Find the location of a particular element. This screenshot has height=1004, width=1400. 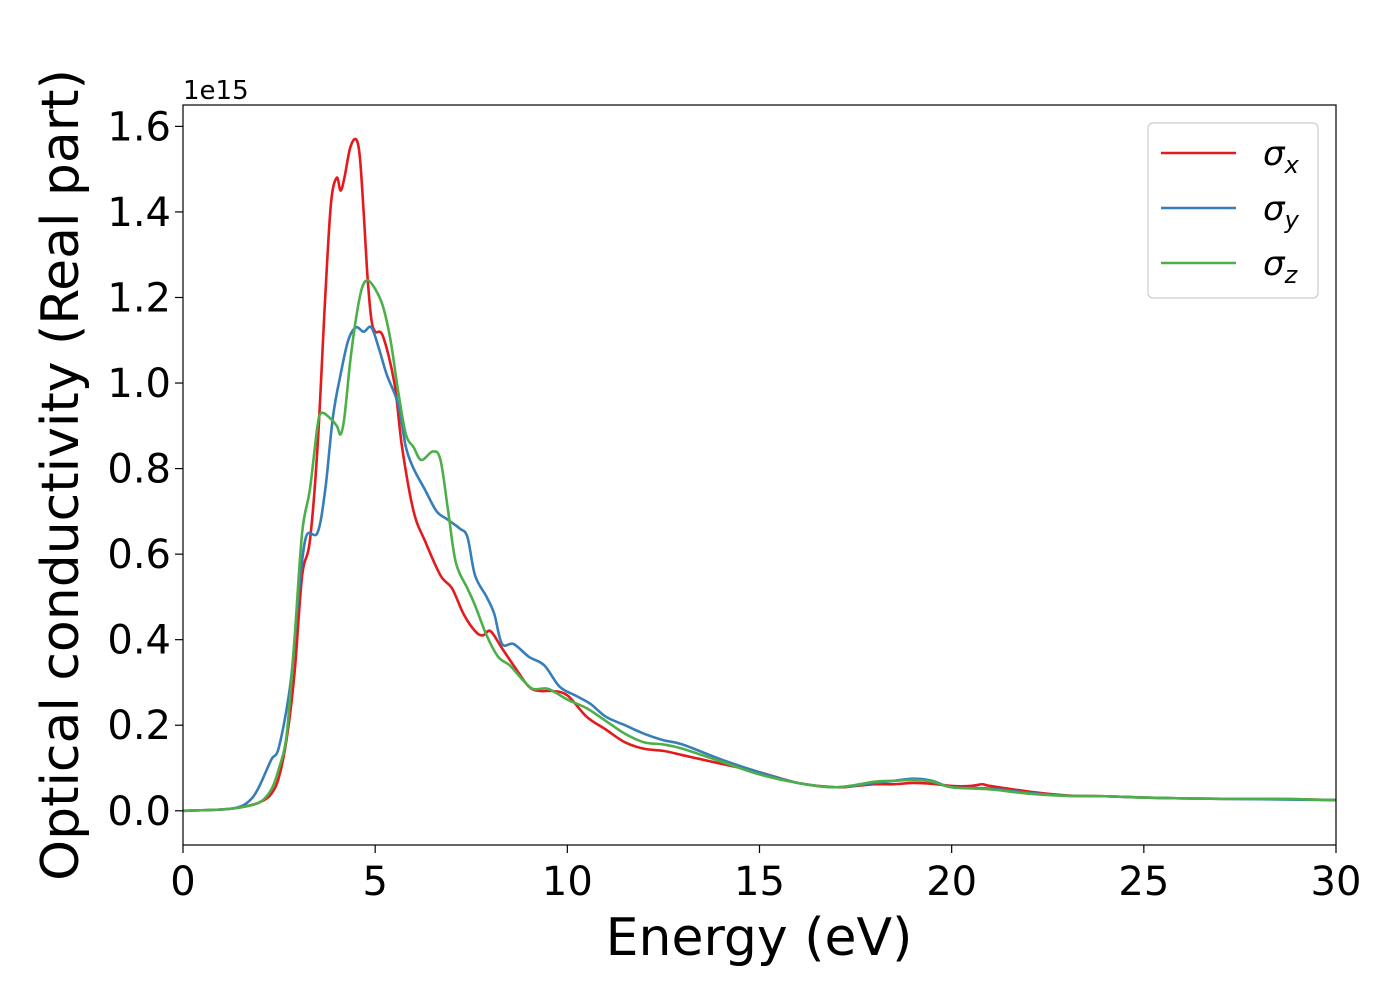

y-offset-label: 1e15 is located at coordinates (216, 91).